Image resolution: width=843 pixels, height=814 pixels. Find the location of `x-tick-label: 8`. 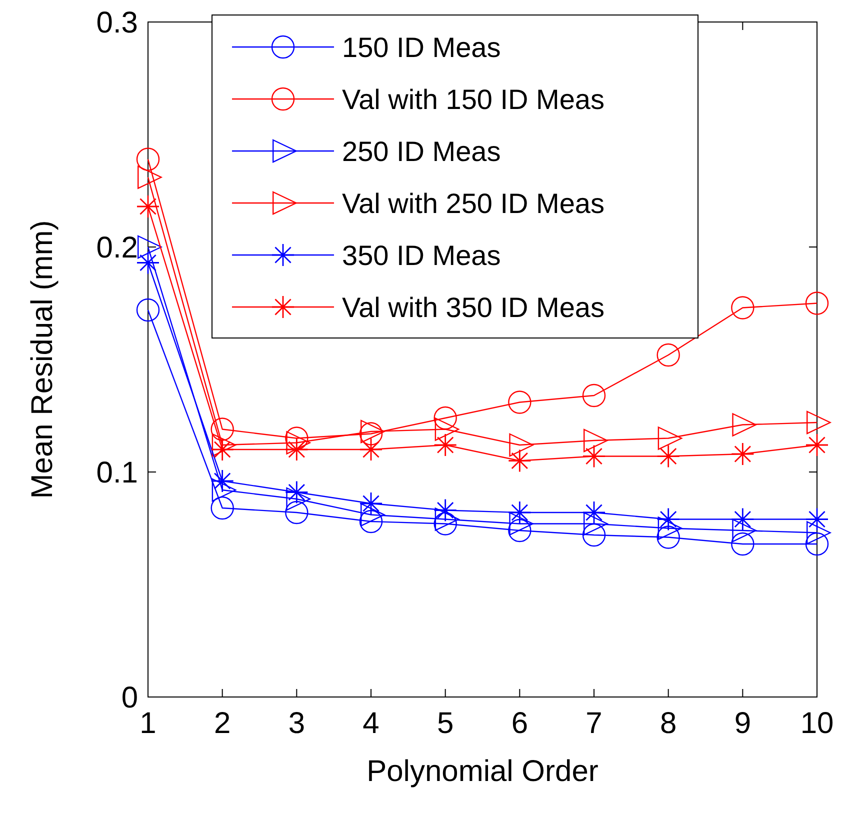

x-tick-label: 8 is located at coordinates (668, 723).